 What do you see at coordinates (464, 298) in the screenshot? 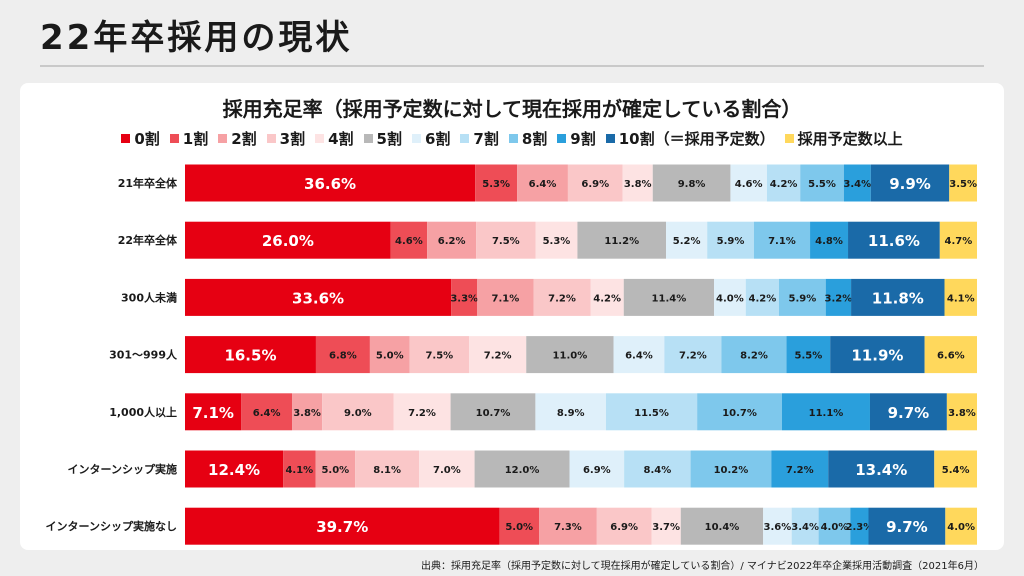
I see `data-label-2-1: 3.3%` at bounding box center [464, 298].